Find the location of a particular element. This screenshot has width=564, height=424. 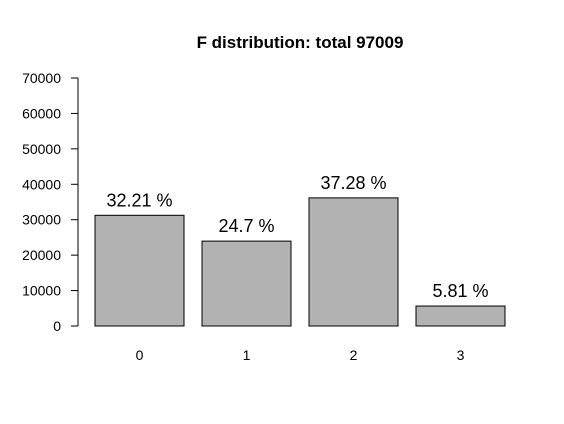

y-tick-label: 50000 is located at coordinates (41, 149).